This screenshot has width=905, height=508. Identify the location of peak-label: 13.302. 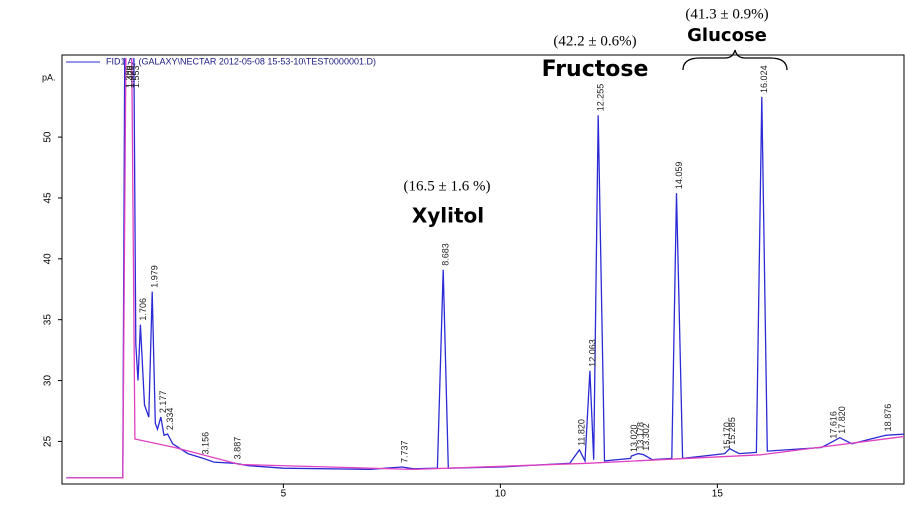
(646, 437).